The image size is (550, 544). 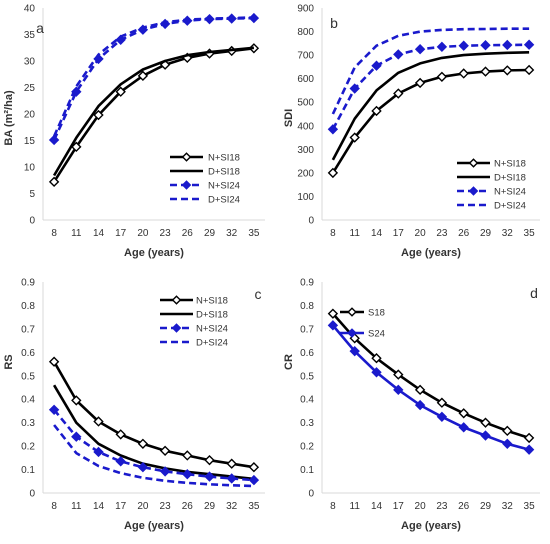 I want to click on series-s24, so click(x=431, y=387).